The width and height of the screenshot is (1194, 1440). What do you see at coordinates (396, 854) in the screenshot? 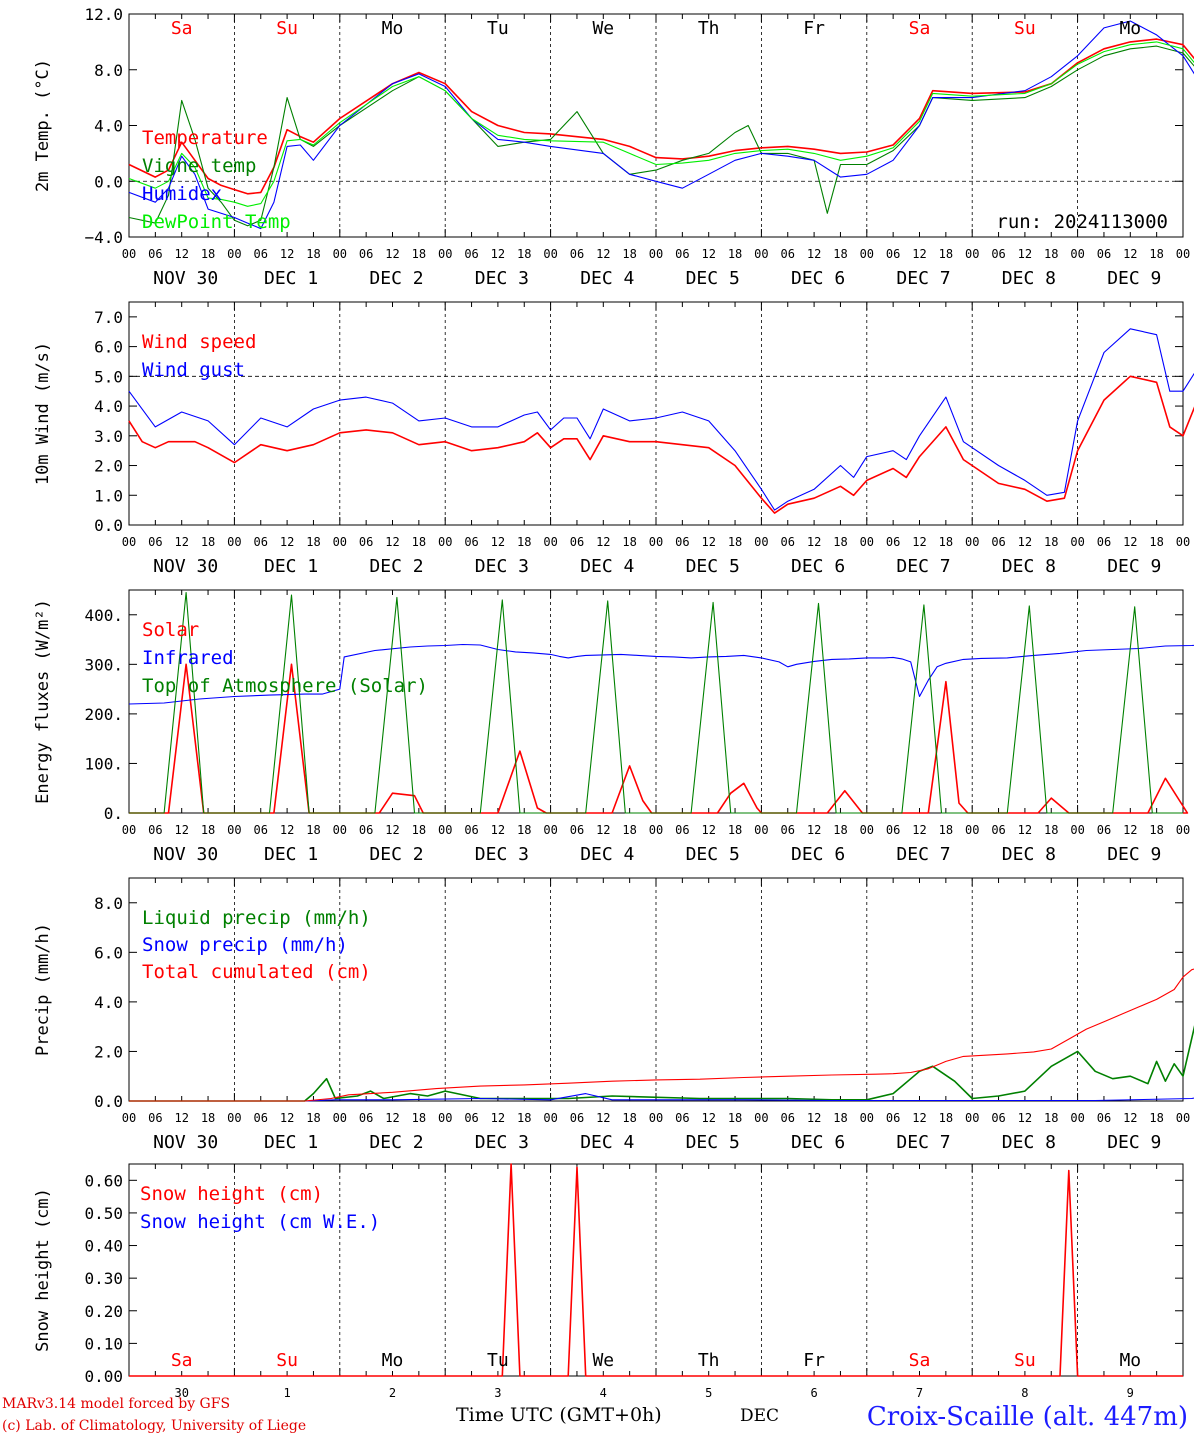
I see `day-label: DEC 2` at bounding box center [396, 854].